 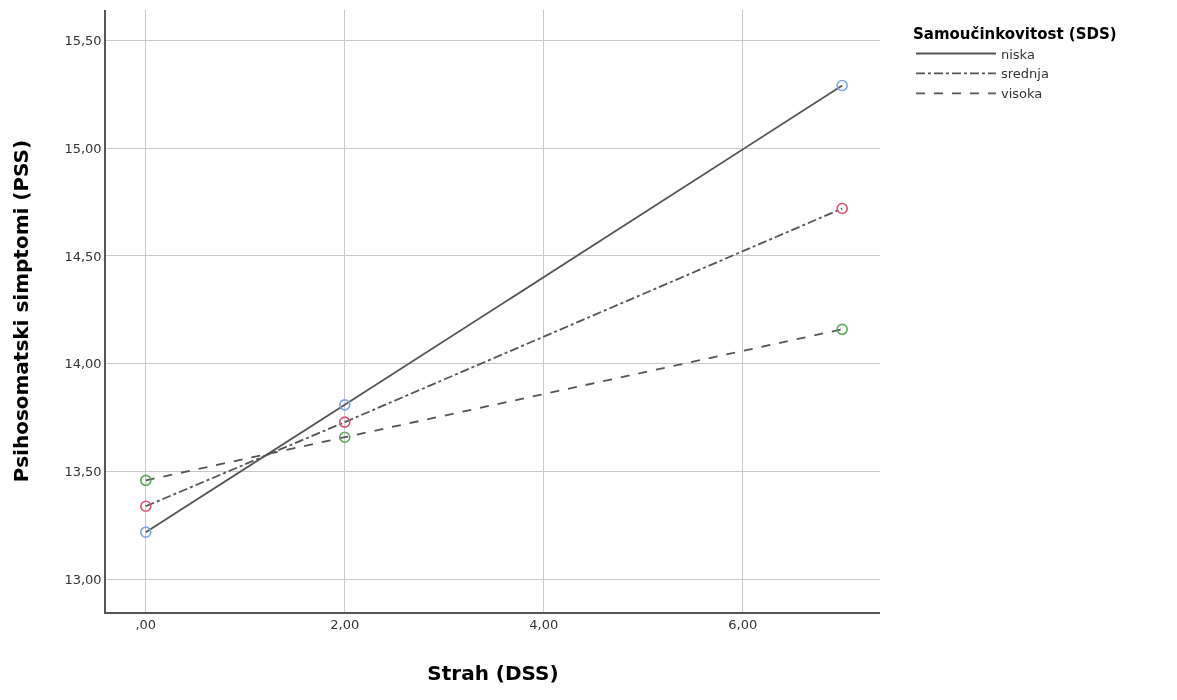 What do you see at coordinates (146, 625) in the screenshot?
I see `x-tick-label: ,00` at bounding box center [146, 625].